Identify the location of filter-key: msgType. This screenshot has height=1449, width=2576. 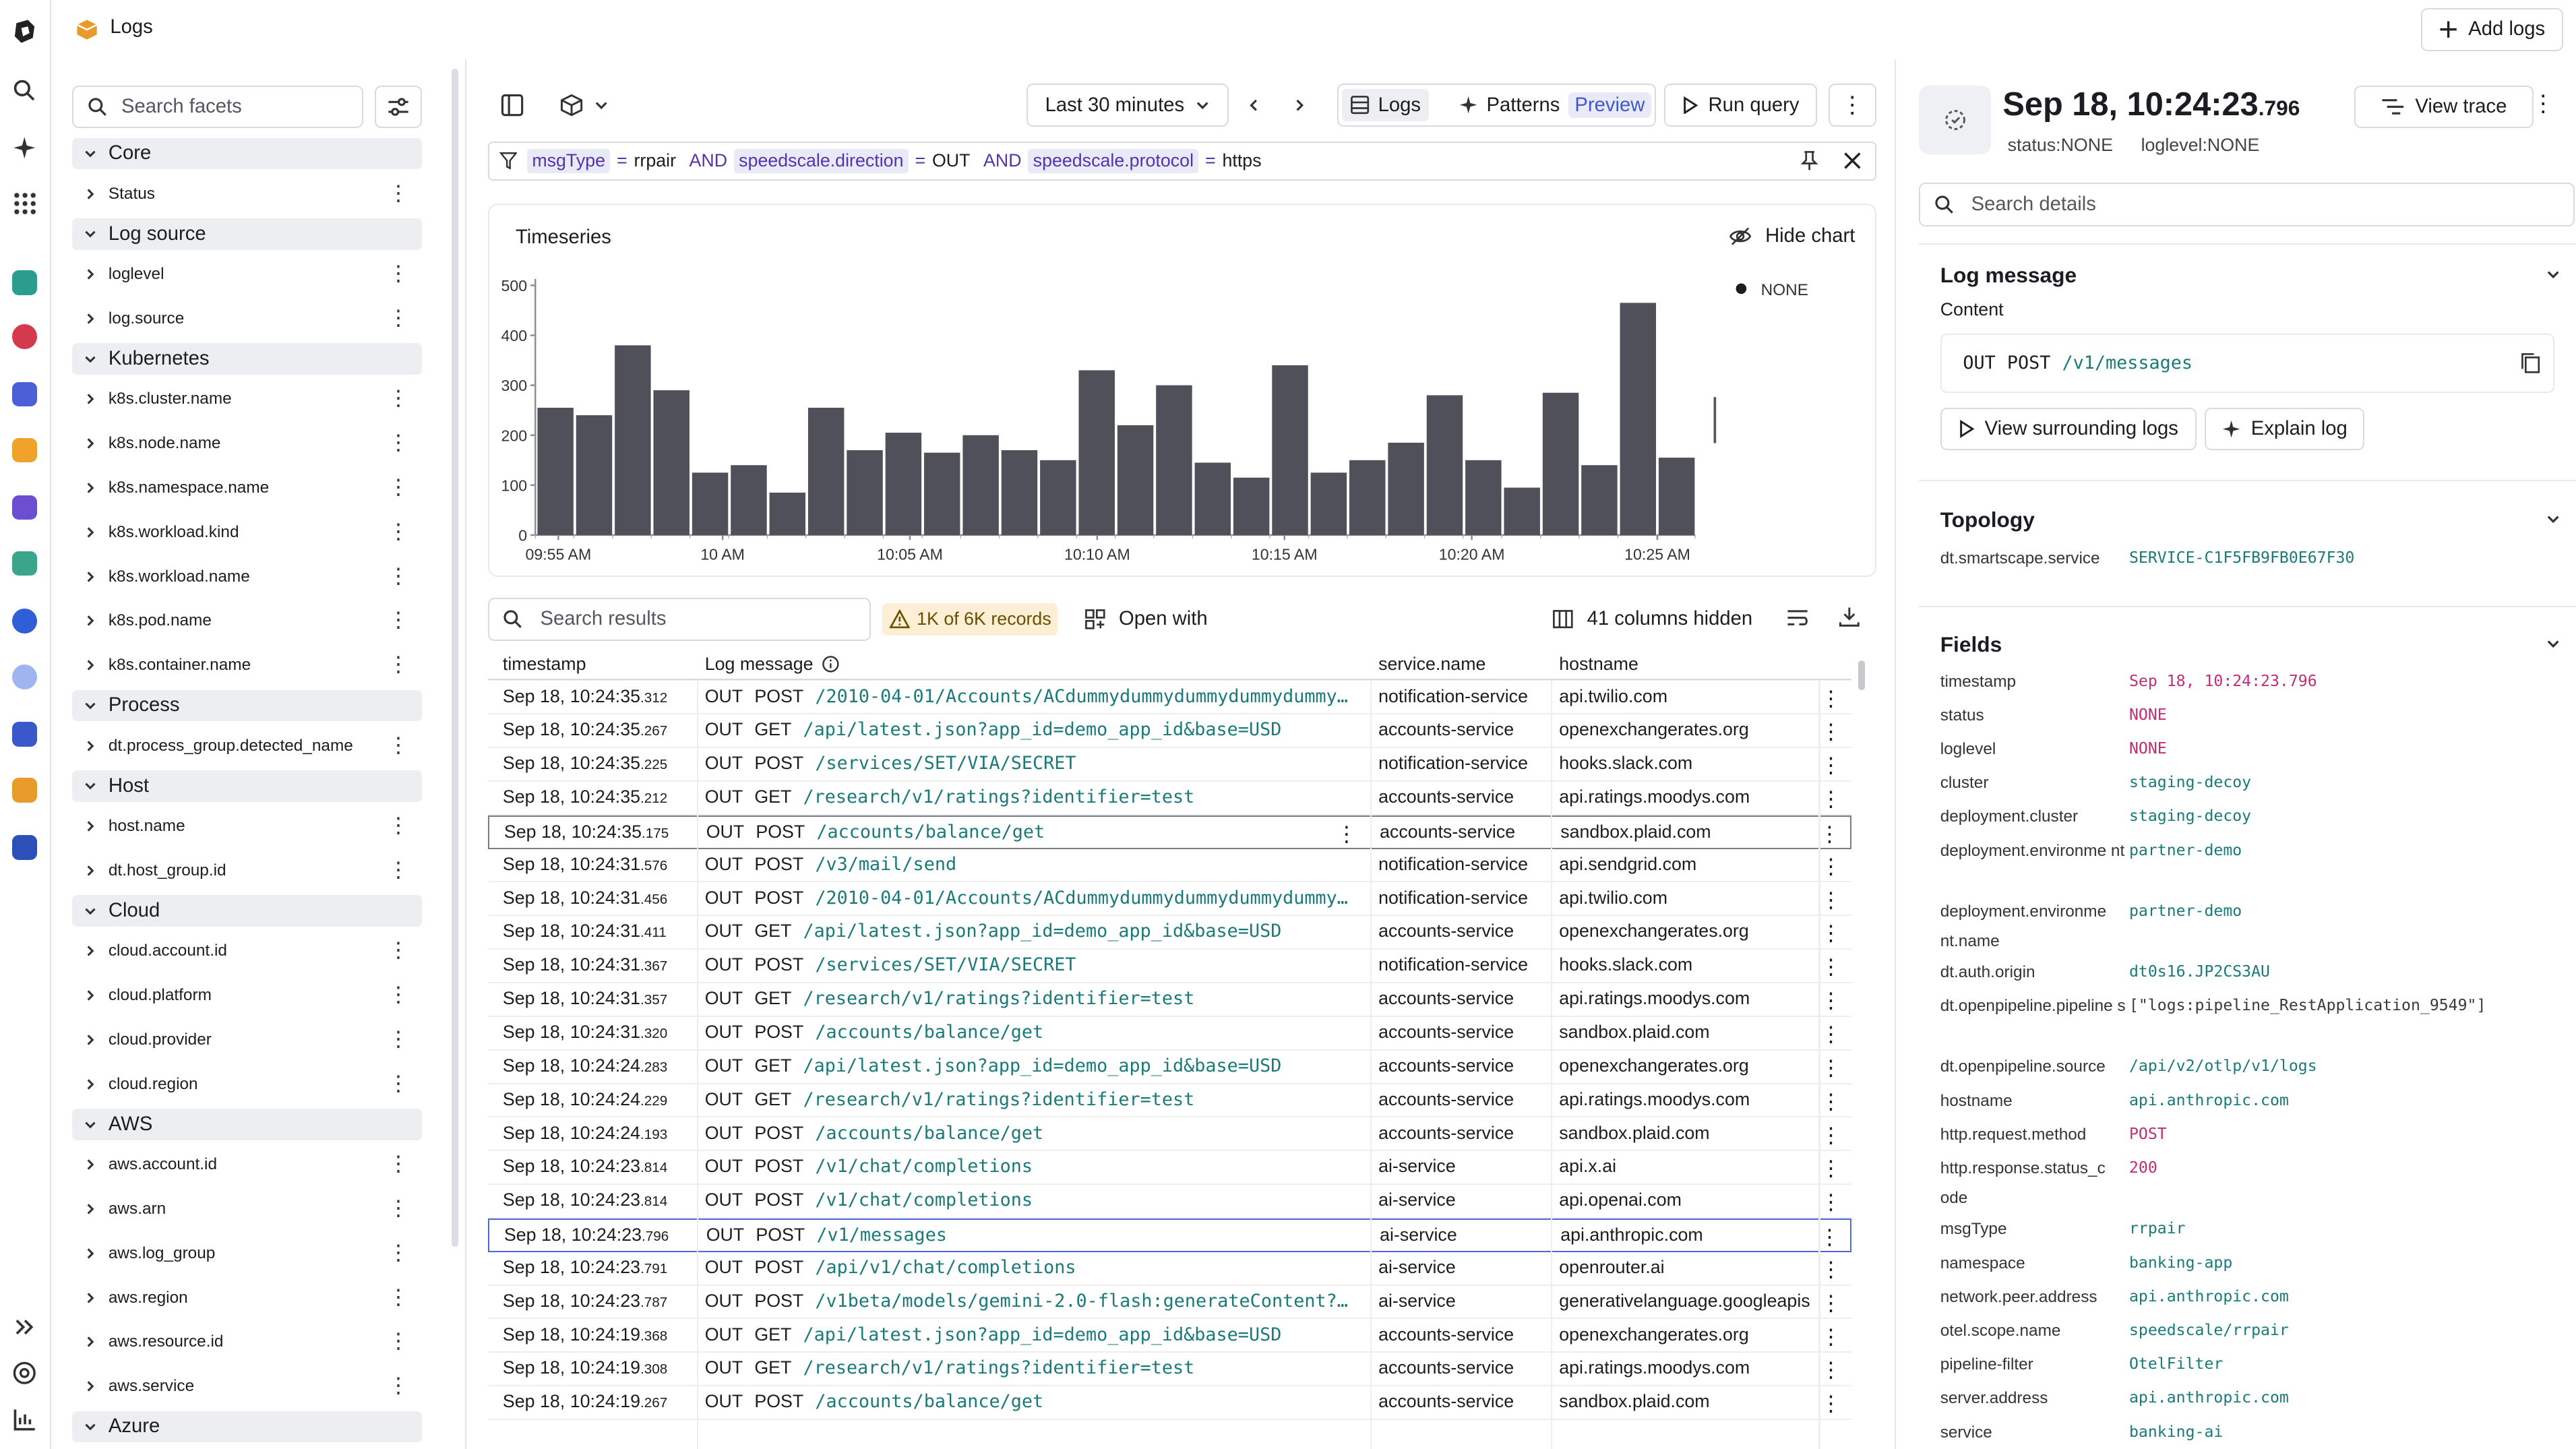
(569, 160).